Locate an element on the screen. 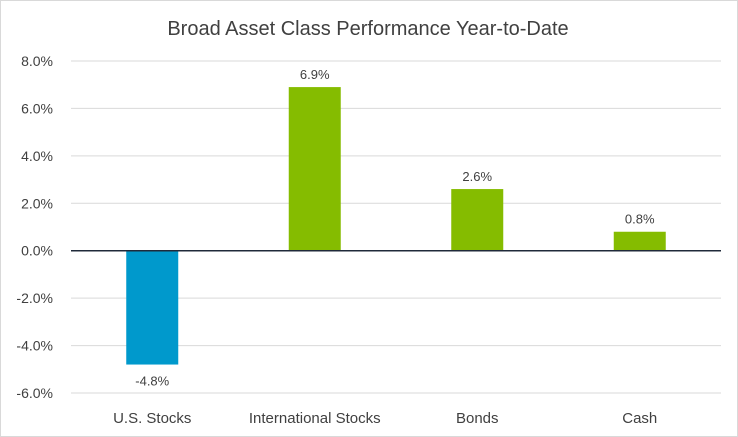 The height and width of the screenshot is (437, 738). bar-cash is located at coordinates (639, 241).